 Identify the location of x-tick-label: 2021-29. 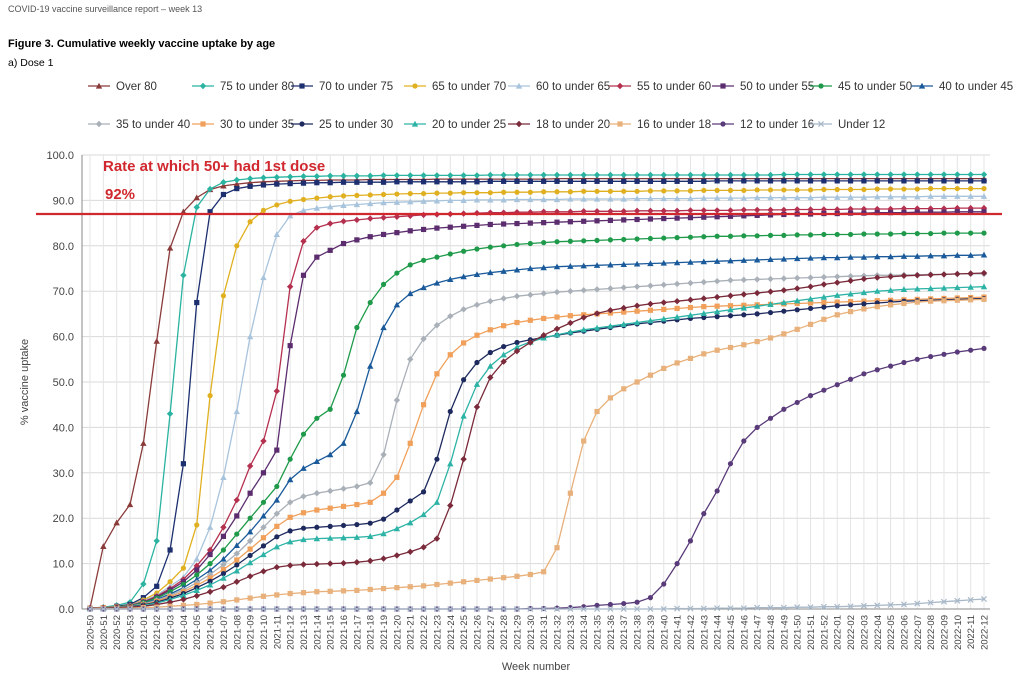
(517, 632).